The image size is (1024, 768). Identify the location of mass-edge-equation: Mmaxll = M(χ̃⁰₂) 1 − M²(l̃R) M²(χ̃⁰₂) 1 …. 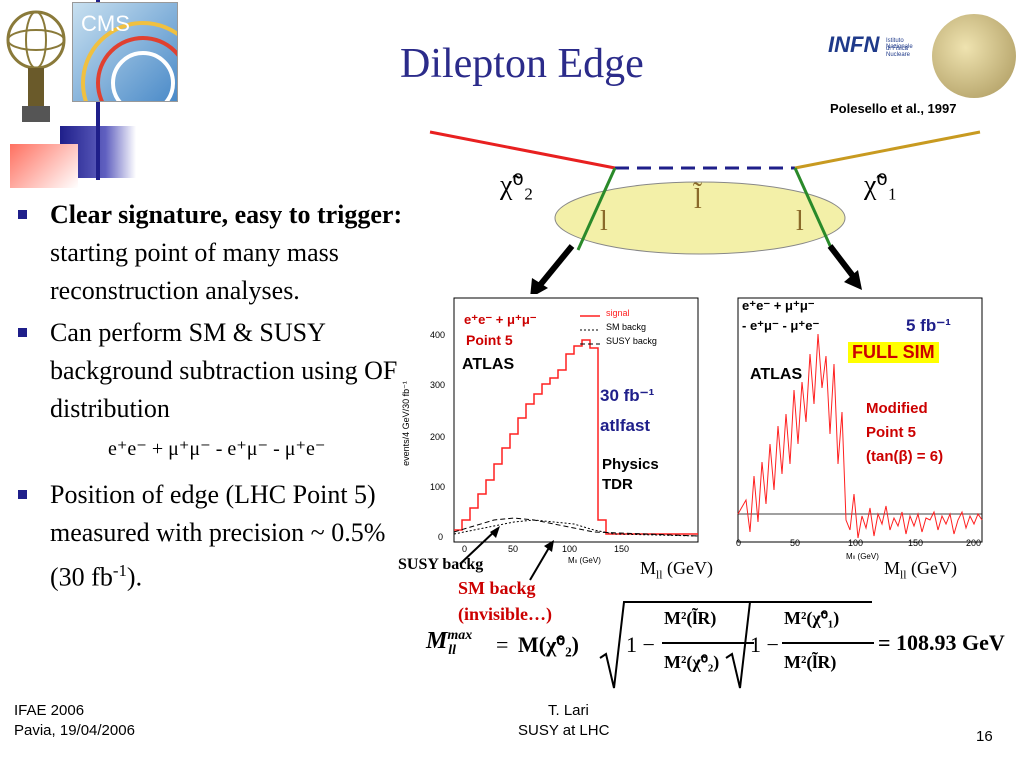
(716, 646).